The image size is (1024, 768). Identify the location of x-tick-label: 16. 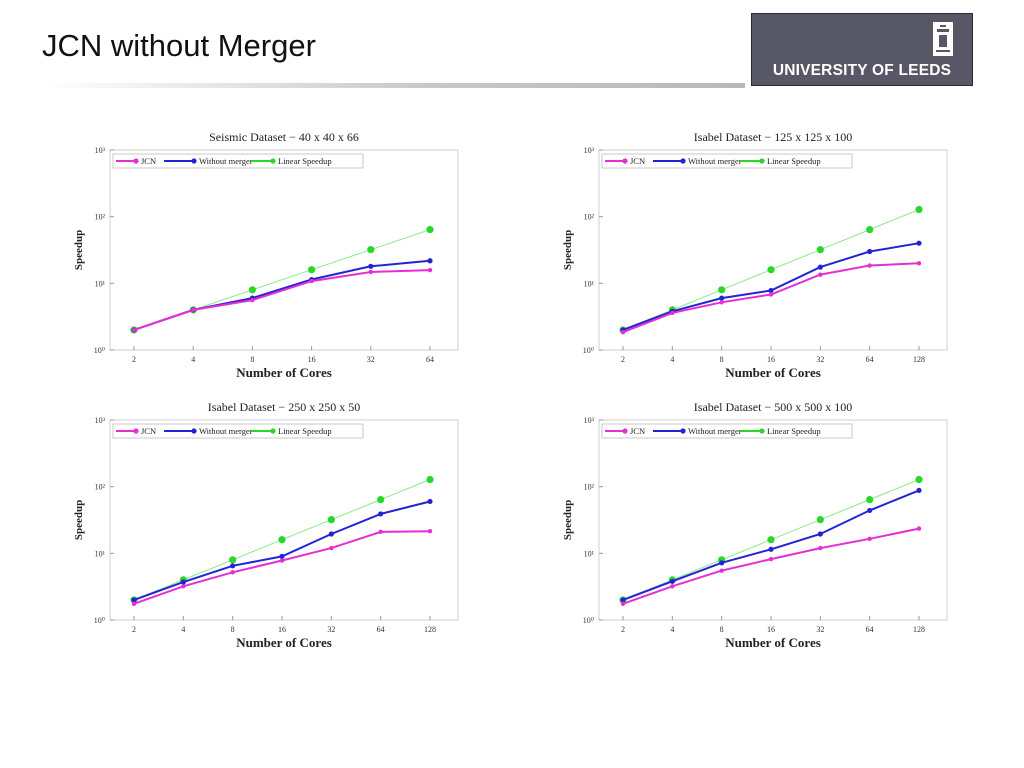
(282, 629).